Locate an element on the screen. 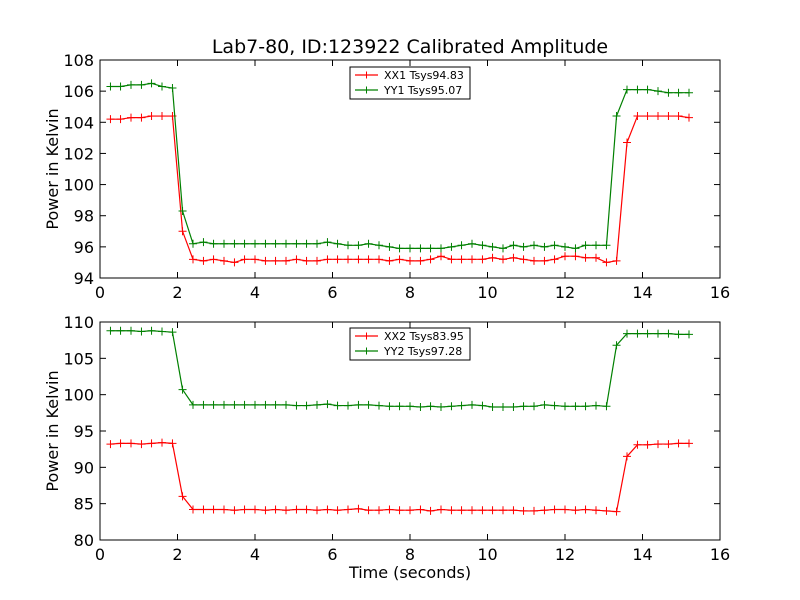 The image size is (800, 600). y-tick-label: 102 is located at coordinates (78, 153).